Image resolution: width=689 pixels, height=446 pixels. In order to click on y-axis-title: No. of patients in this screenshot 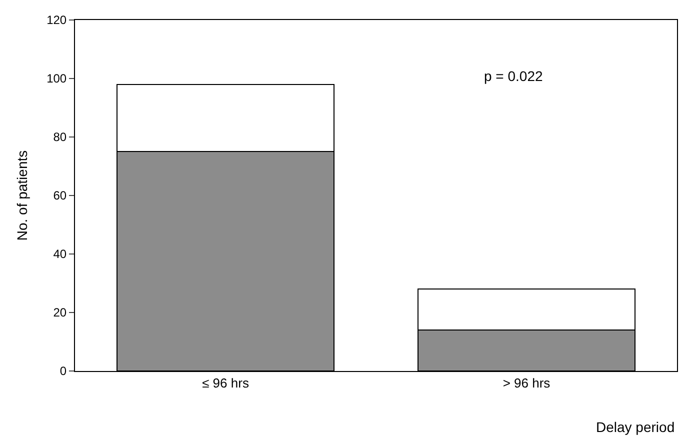, I will do `click(22, 195)`.